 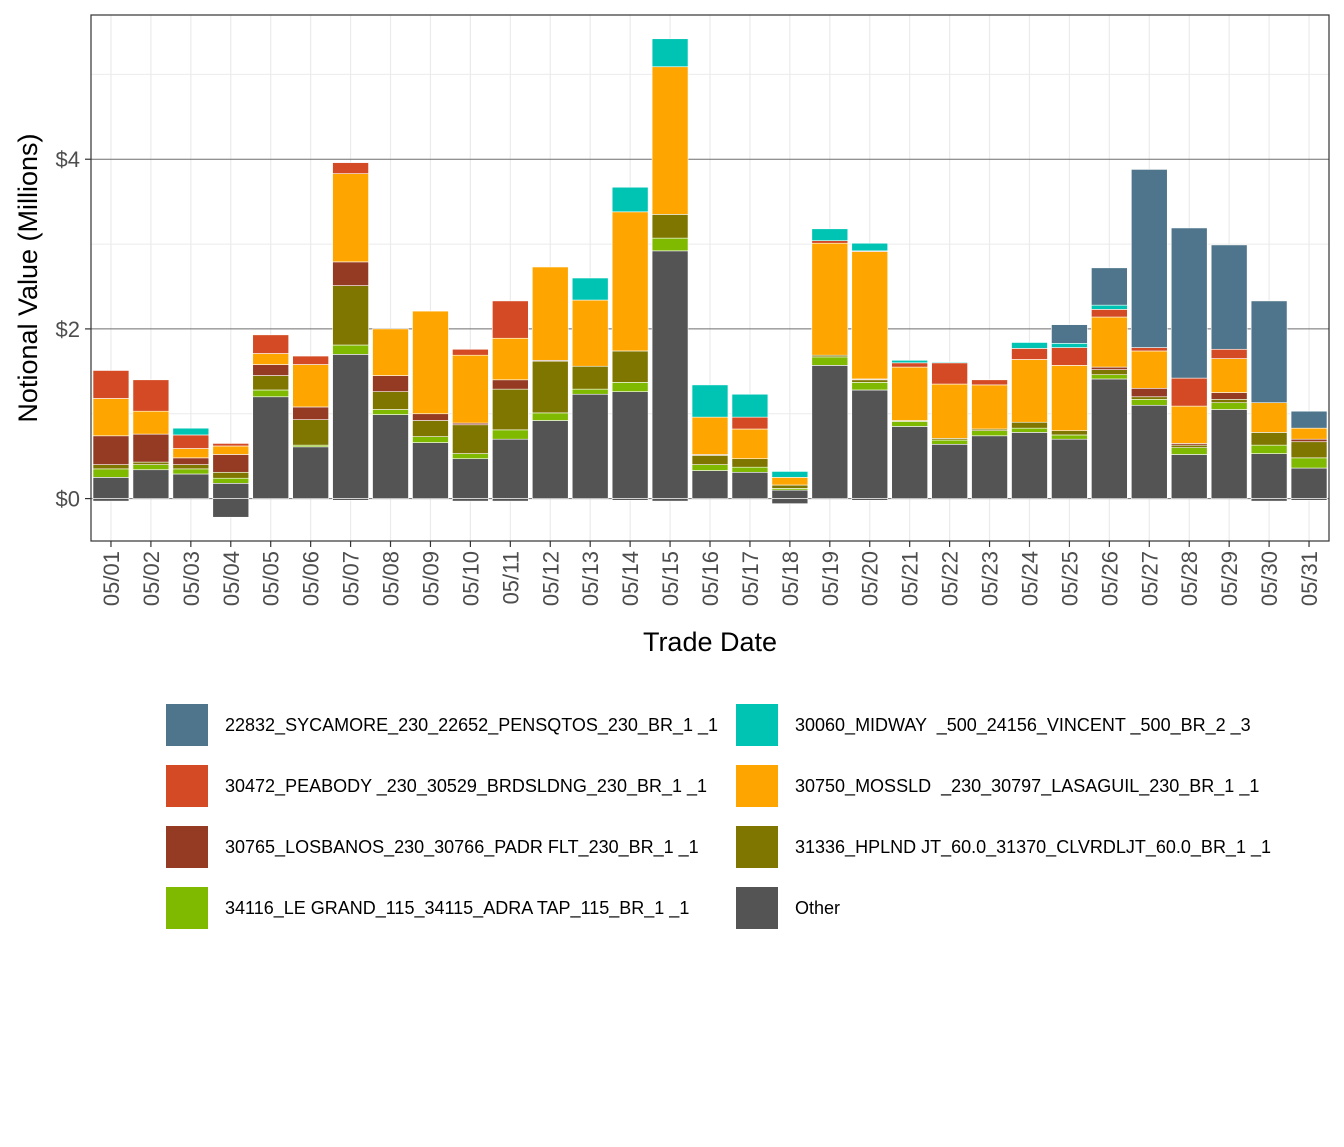 What do you see at coordinates (151, 578) in the screenshot?
I see `x-tick-label: 05/02` at bounding box center [151, 578].